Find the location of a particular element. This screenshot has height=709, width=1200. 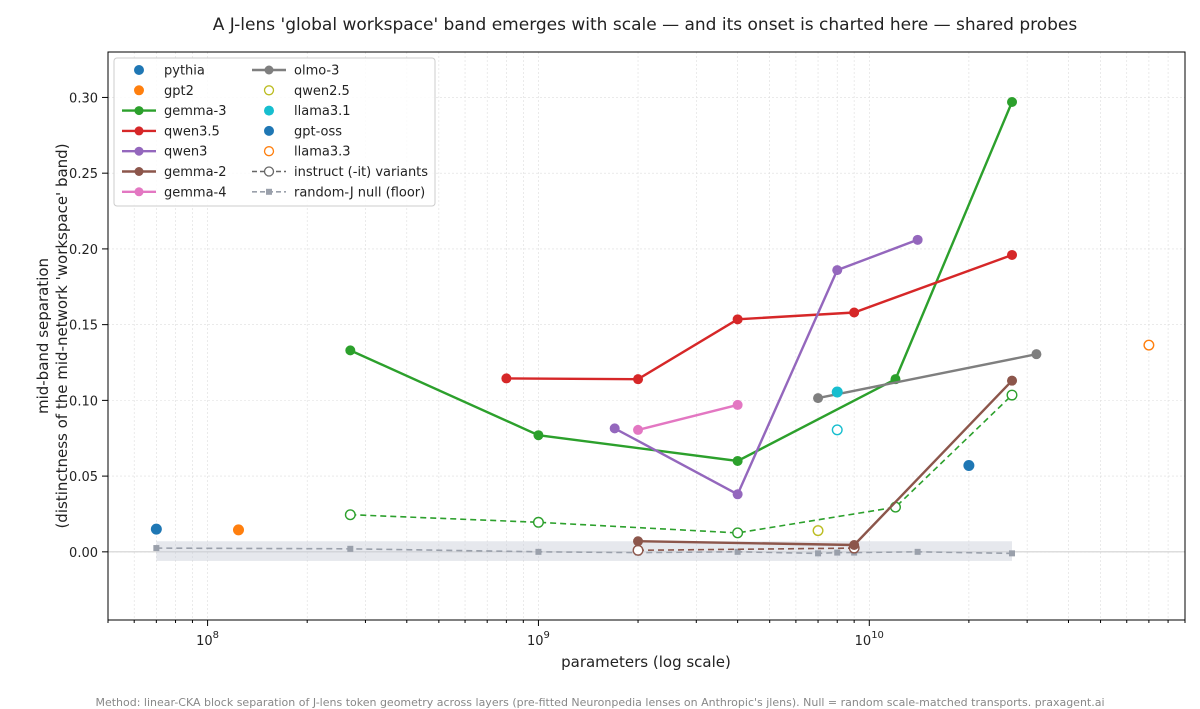

legend-label-random-J null (floor): random-J null (floor) is located at coordinates (359, 192).